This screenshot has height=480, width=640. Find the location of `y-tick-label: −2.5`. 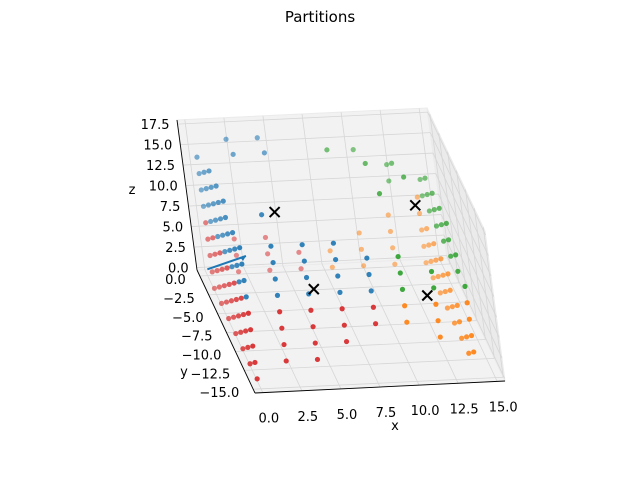

y-tick-label: −2.5 is located at coordinates (179, 299).